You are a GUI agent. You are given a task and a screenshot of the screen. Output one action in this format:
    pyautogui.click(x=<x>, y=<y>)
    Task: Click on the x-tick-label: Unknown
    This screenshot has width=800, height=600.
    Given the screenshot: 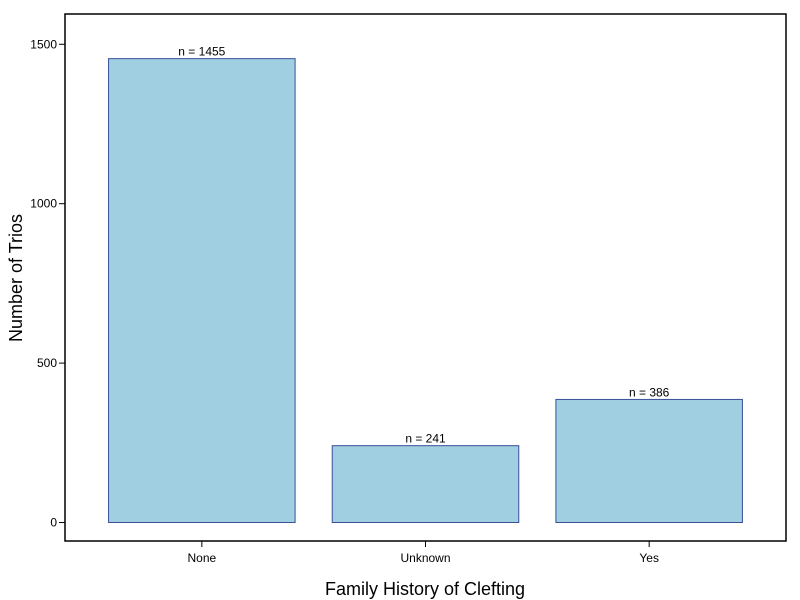 What is the action you would take?
    pyautogui.click(x=425, y=558)
    